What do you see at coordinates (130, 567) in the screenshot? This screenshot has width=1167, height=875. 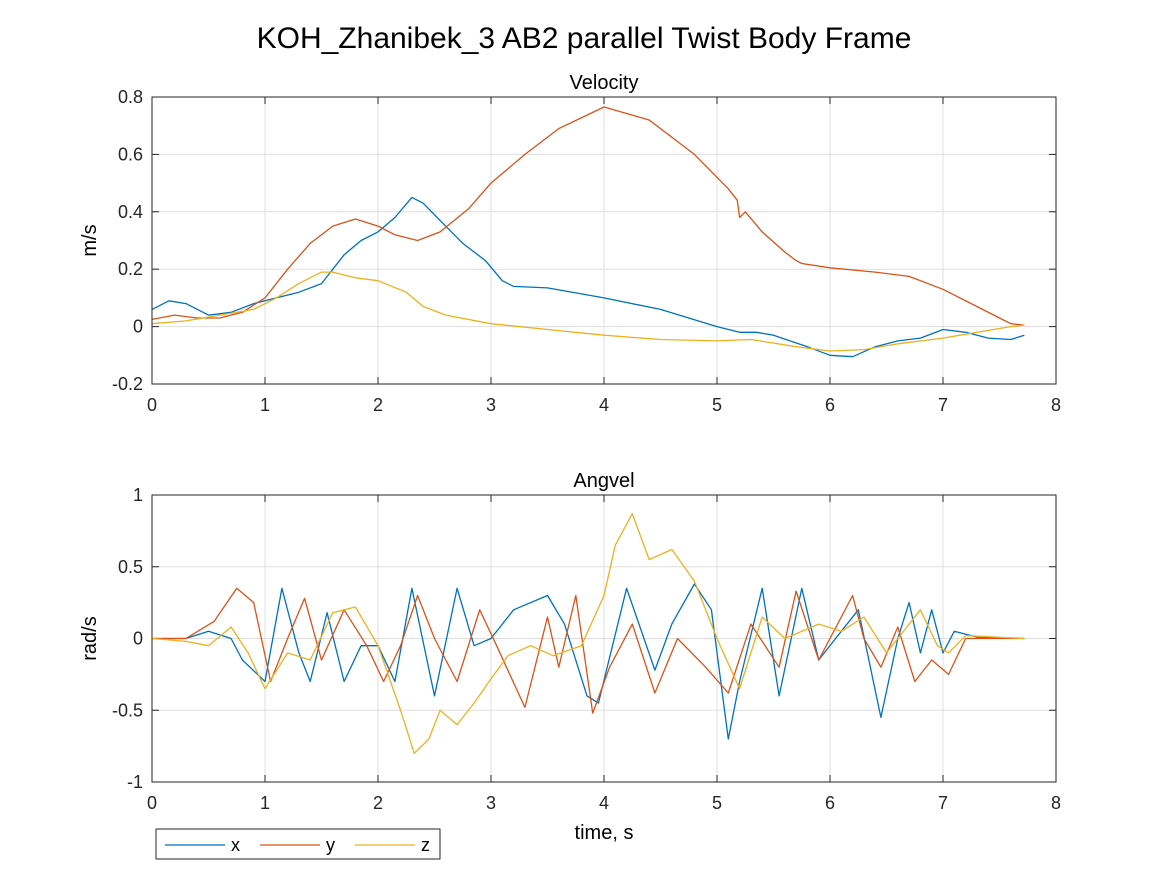 I see `angvel-y-tick-label: 0.5` at bounding box center [130, 567].